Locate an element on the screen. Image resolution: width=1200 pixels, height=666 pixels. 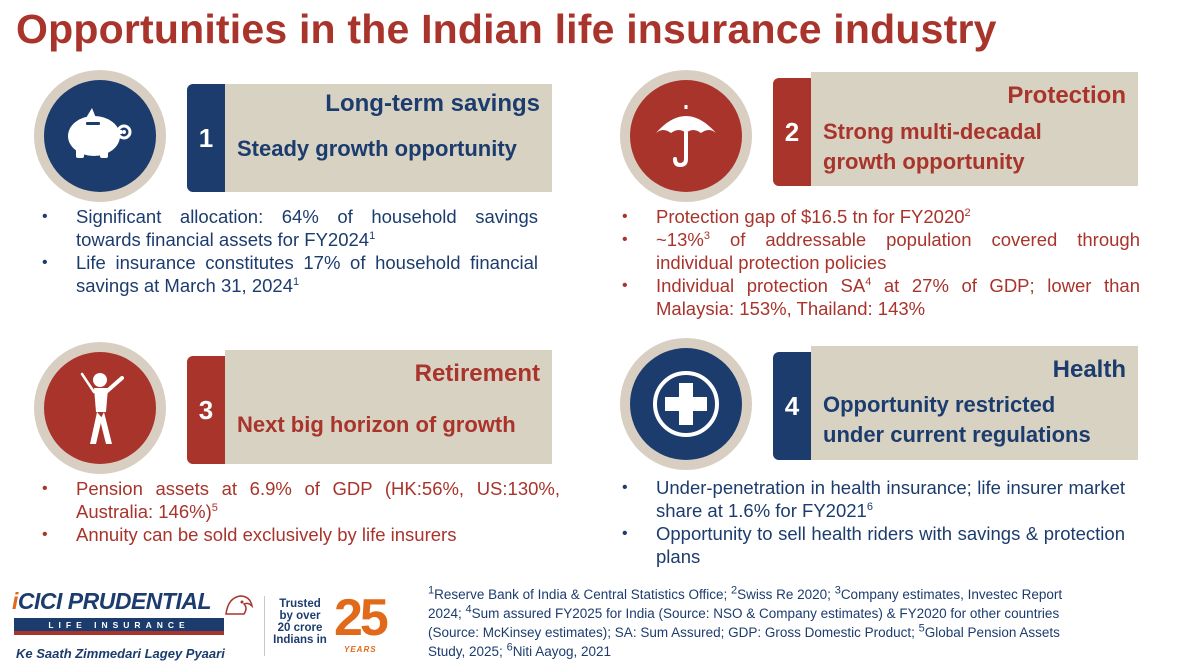
card-number-2: 2 is located at coordinates (792, 132).